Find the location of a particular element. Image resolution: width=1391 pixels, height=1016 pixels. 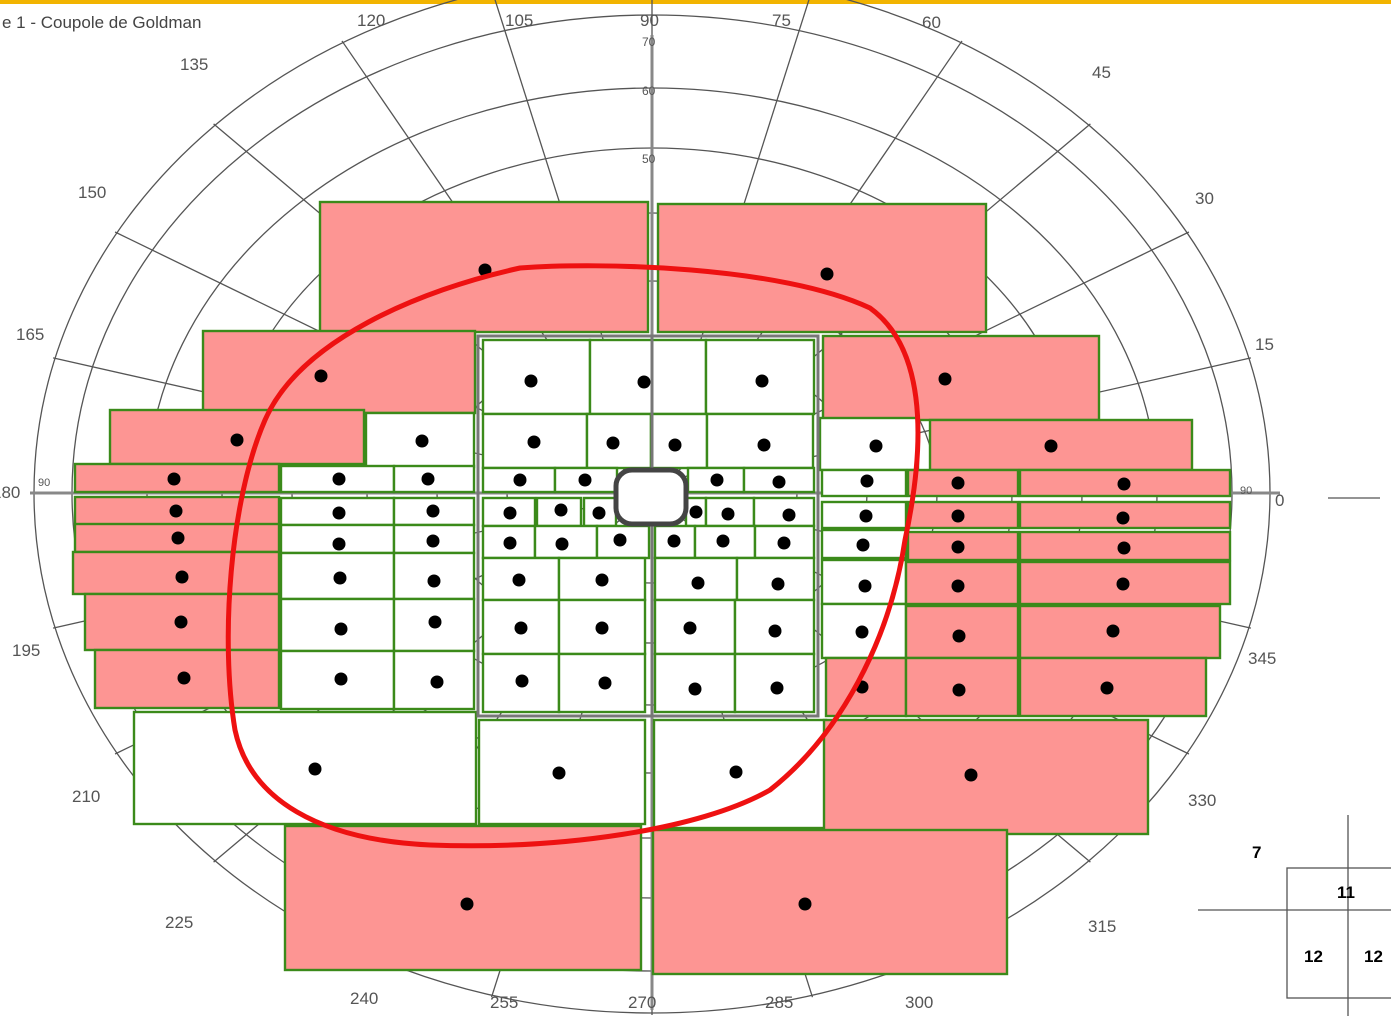

meridian-label-75: 75 is located at coordinates (781, 20).